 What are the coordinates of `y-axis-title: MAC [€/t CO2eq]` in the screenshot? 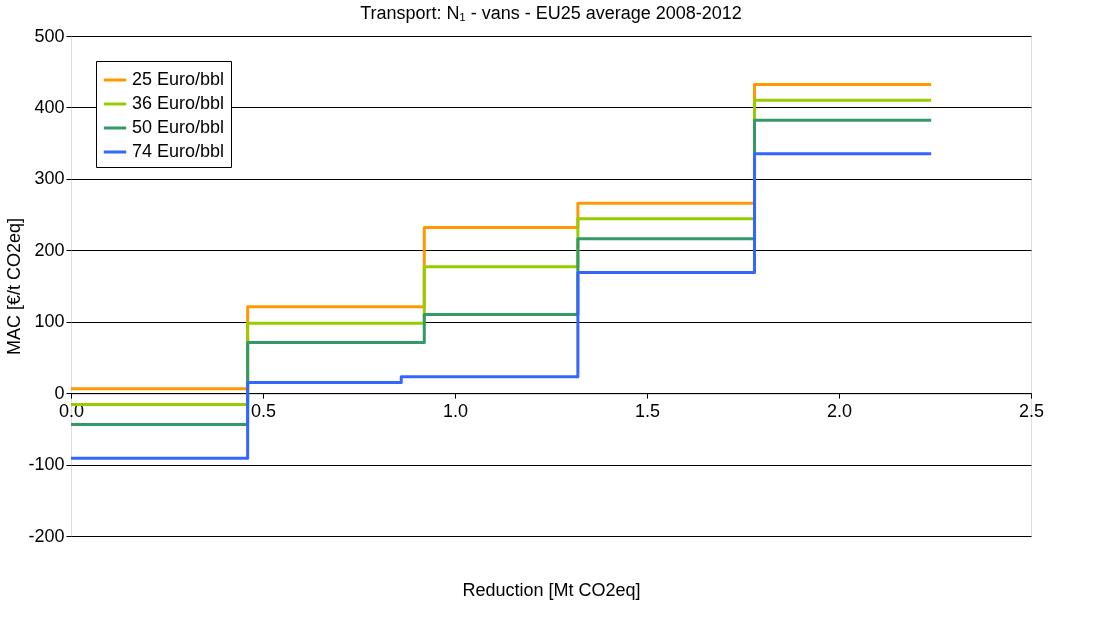 It's located at (14, 286).